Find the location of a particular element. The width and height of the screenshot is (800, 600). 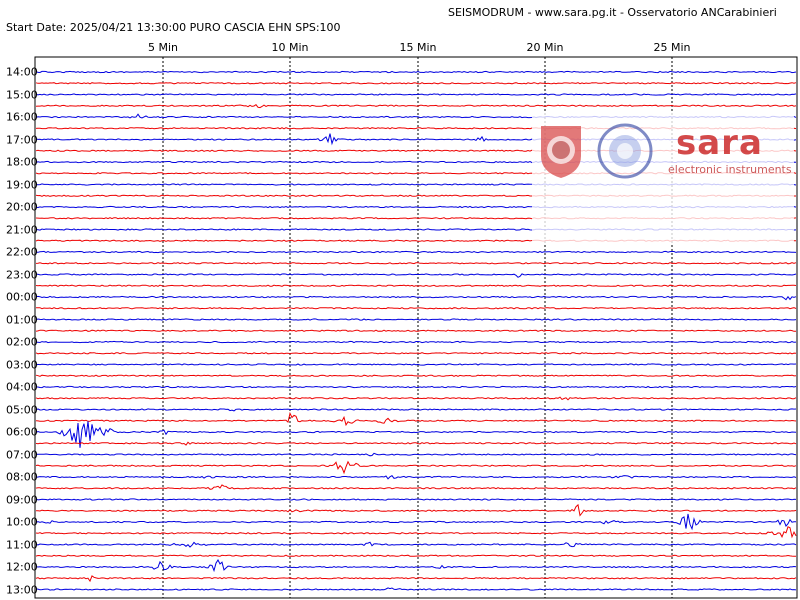

minute-label-20: 20 Min is located at coordinates (545, 47).